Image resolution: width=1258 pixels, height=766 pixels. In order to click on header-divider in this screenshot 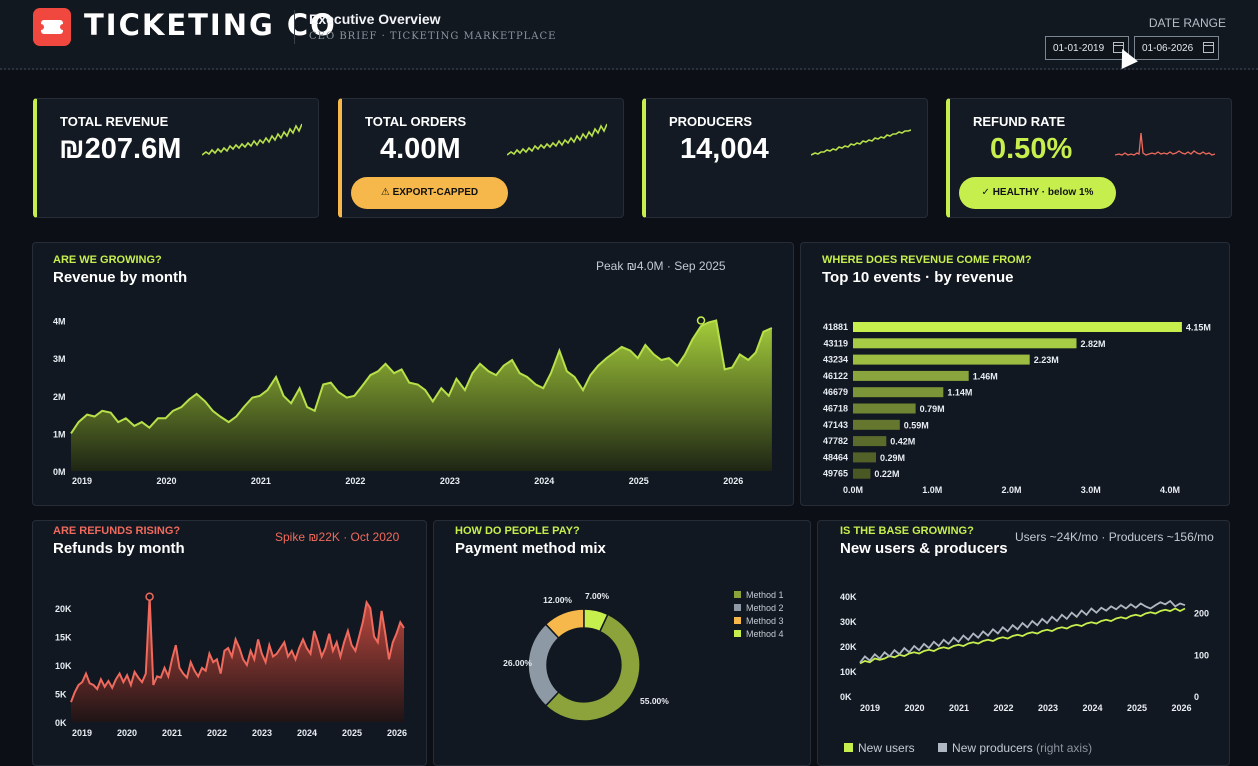, I will do `click(294, 27)`.